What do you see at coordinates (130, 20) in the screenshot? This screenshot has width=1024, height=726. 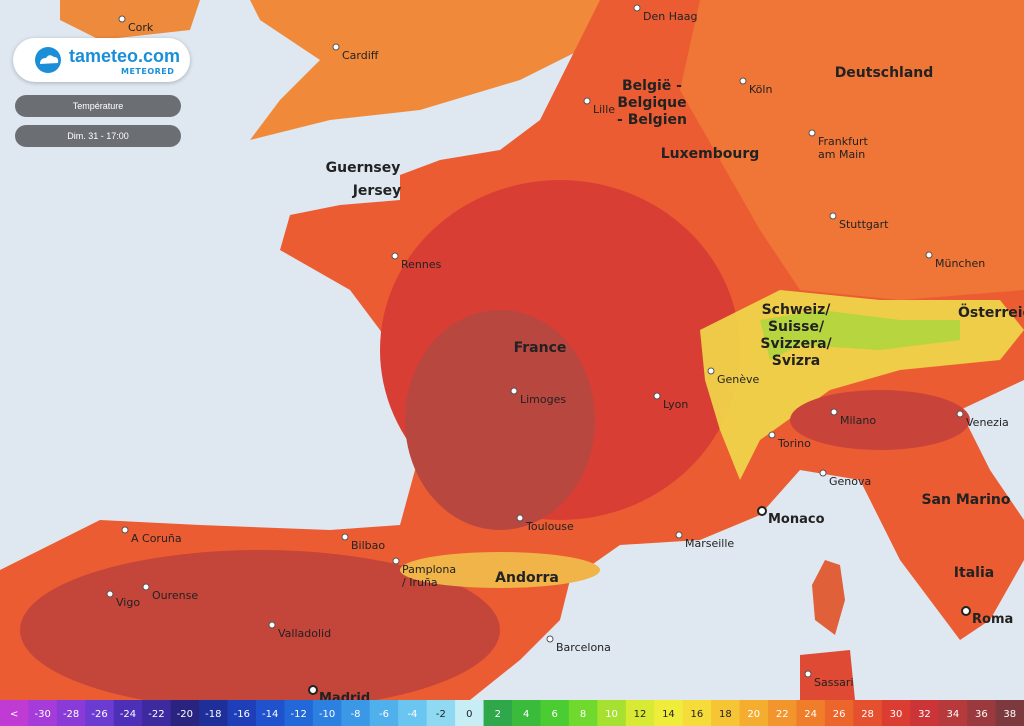 I see `ireland` at bounding box center [130, 20].